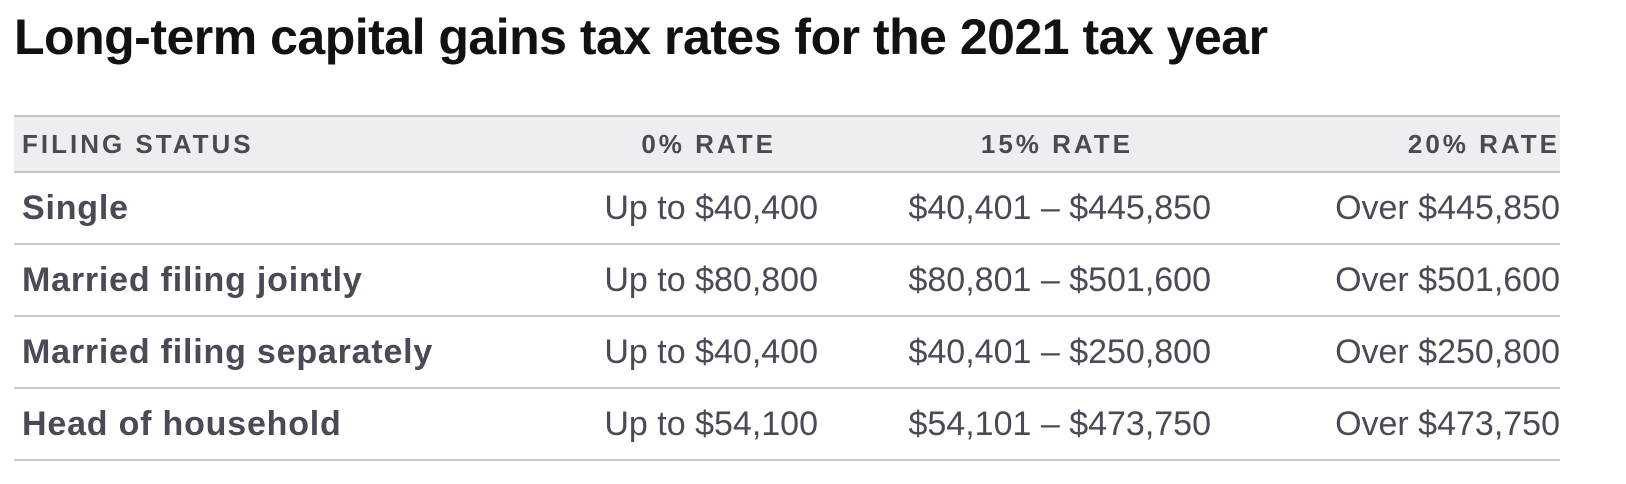  What do you see at coordinates (676, 424) in the screenshot?
I see `zero-rate-cell: Up to $54,100` at bounding box center [676, 424].